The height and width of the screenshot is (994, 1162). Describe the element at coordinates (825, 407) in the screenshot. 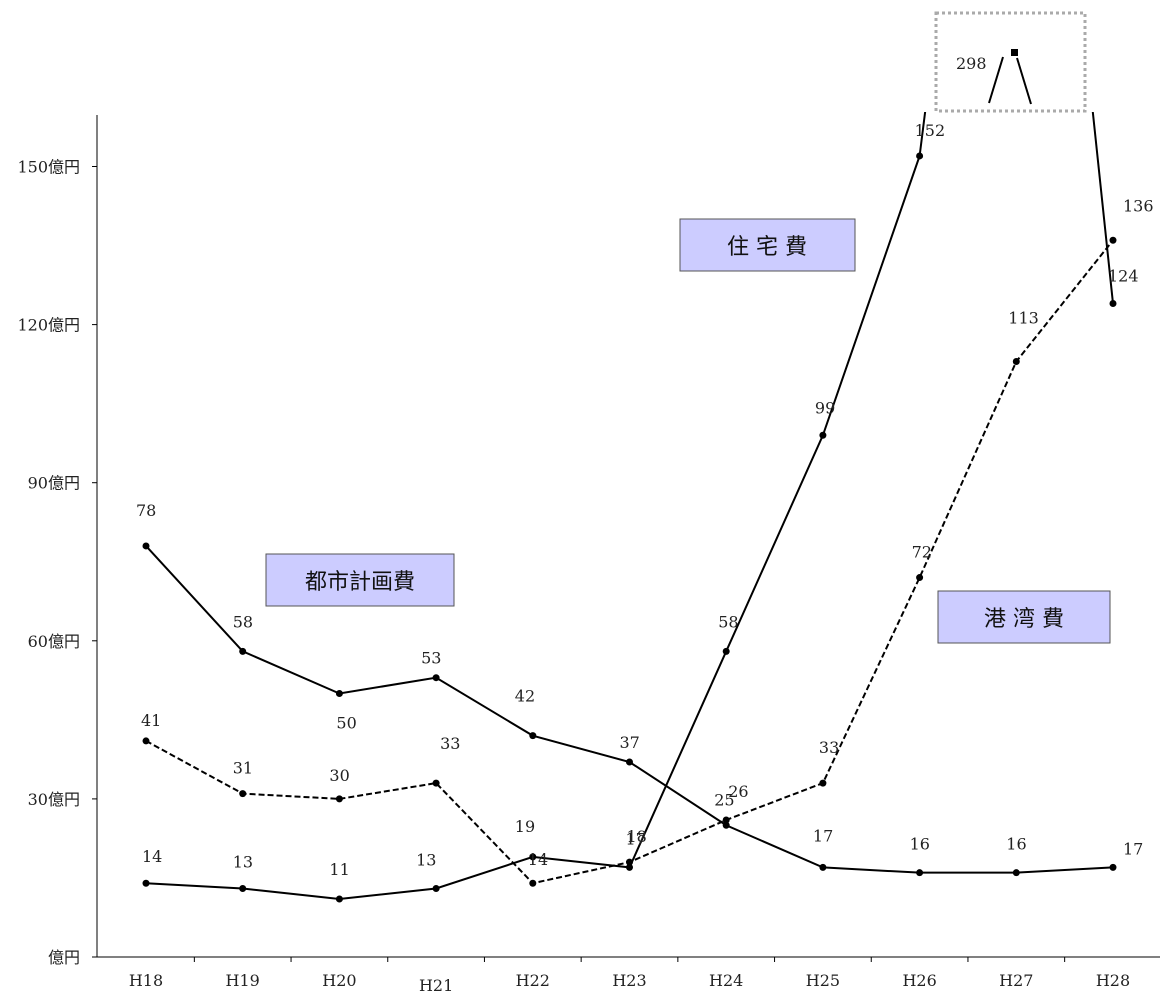

I see `data-label: 99` at that location.